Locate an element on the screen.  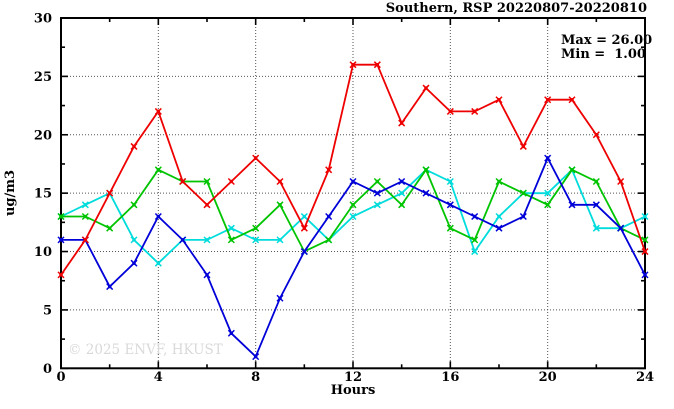
x-tick-label: 12 is located at coordinates (353, 377).